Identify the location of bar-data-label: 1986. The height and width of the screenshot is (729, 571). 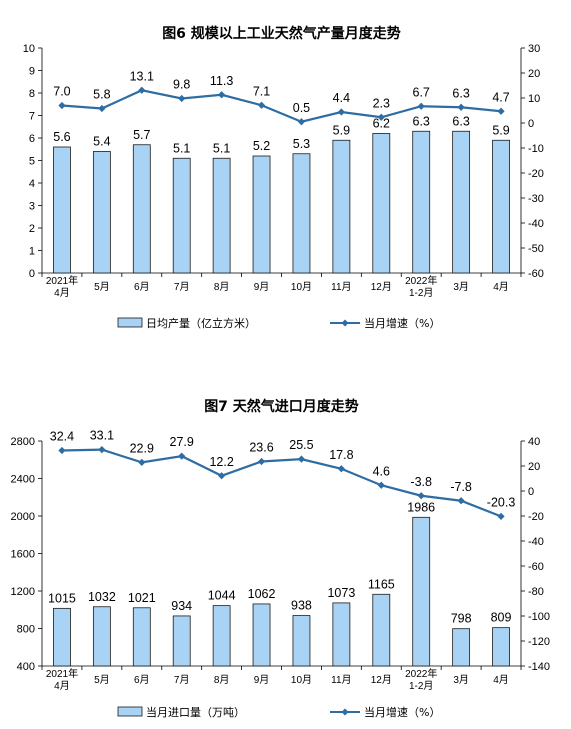
(421, 507).